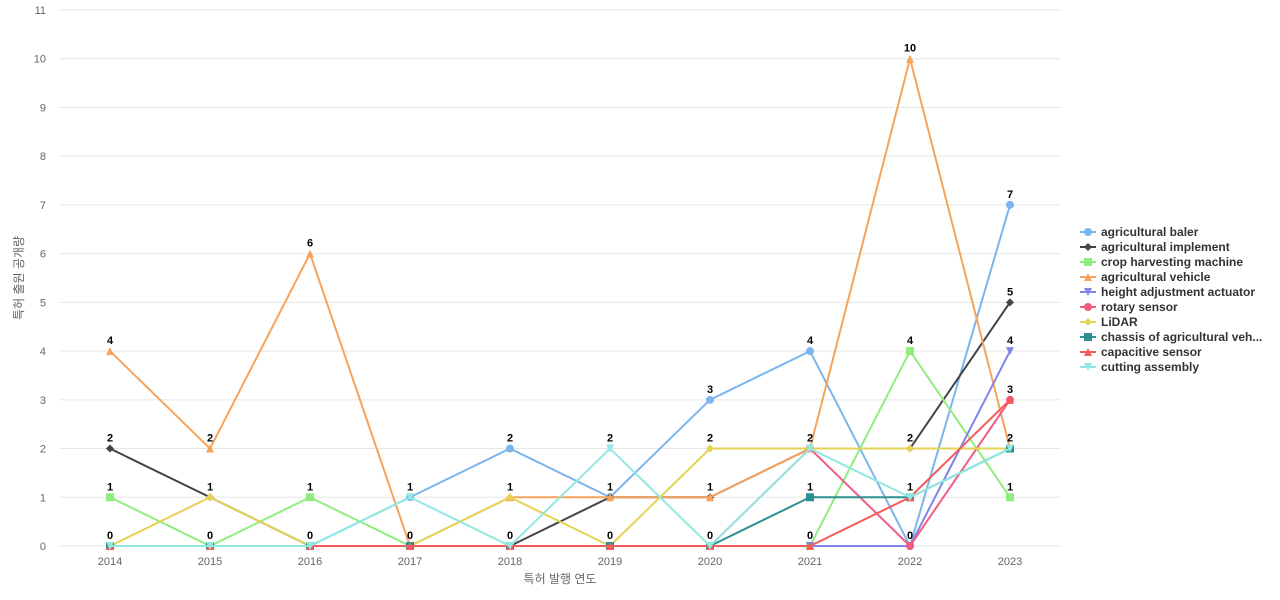 The height and width of the screenshot is (600, 1280). What do you see at coordinates (610, 562) in the screenshot?
I see `x-tick-label: 2019` at bounding box center [610, 562].